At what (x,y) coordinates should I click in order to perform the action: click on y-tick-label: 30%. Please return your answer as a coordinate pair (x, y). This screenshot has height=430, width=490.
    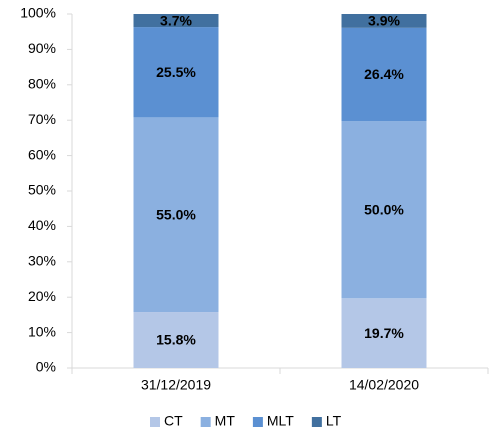
    Looking at the image, I should click on (42, 261).